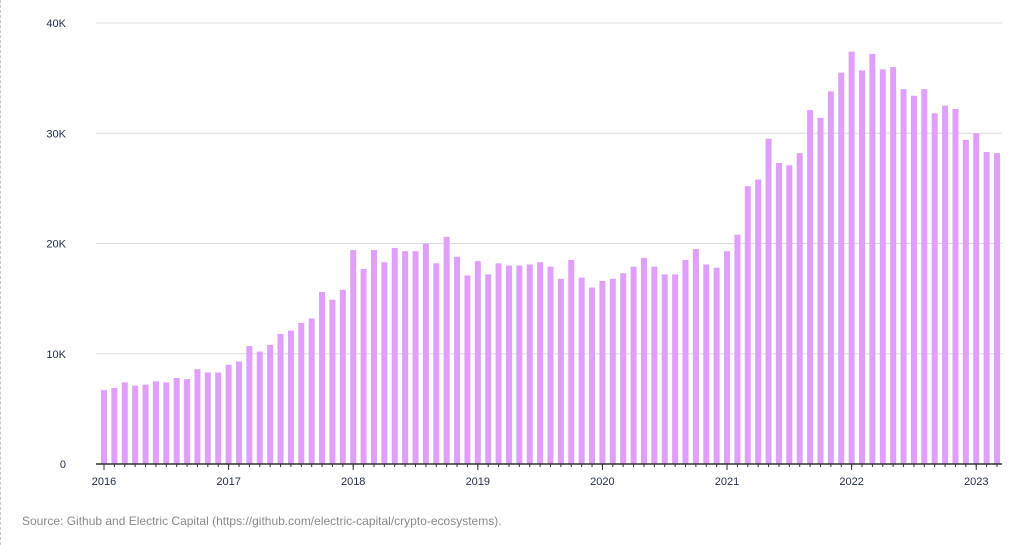  Describe the element at coordinates (353, 482) in the screenshot. I see `x-tick-label: 2018` at that location.